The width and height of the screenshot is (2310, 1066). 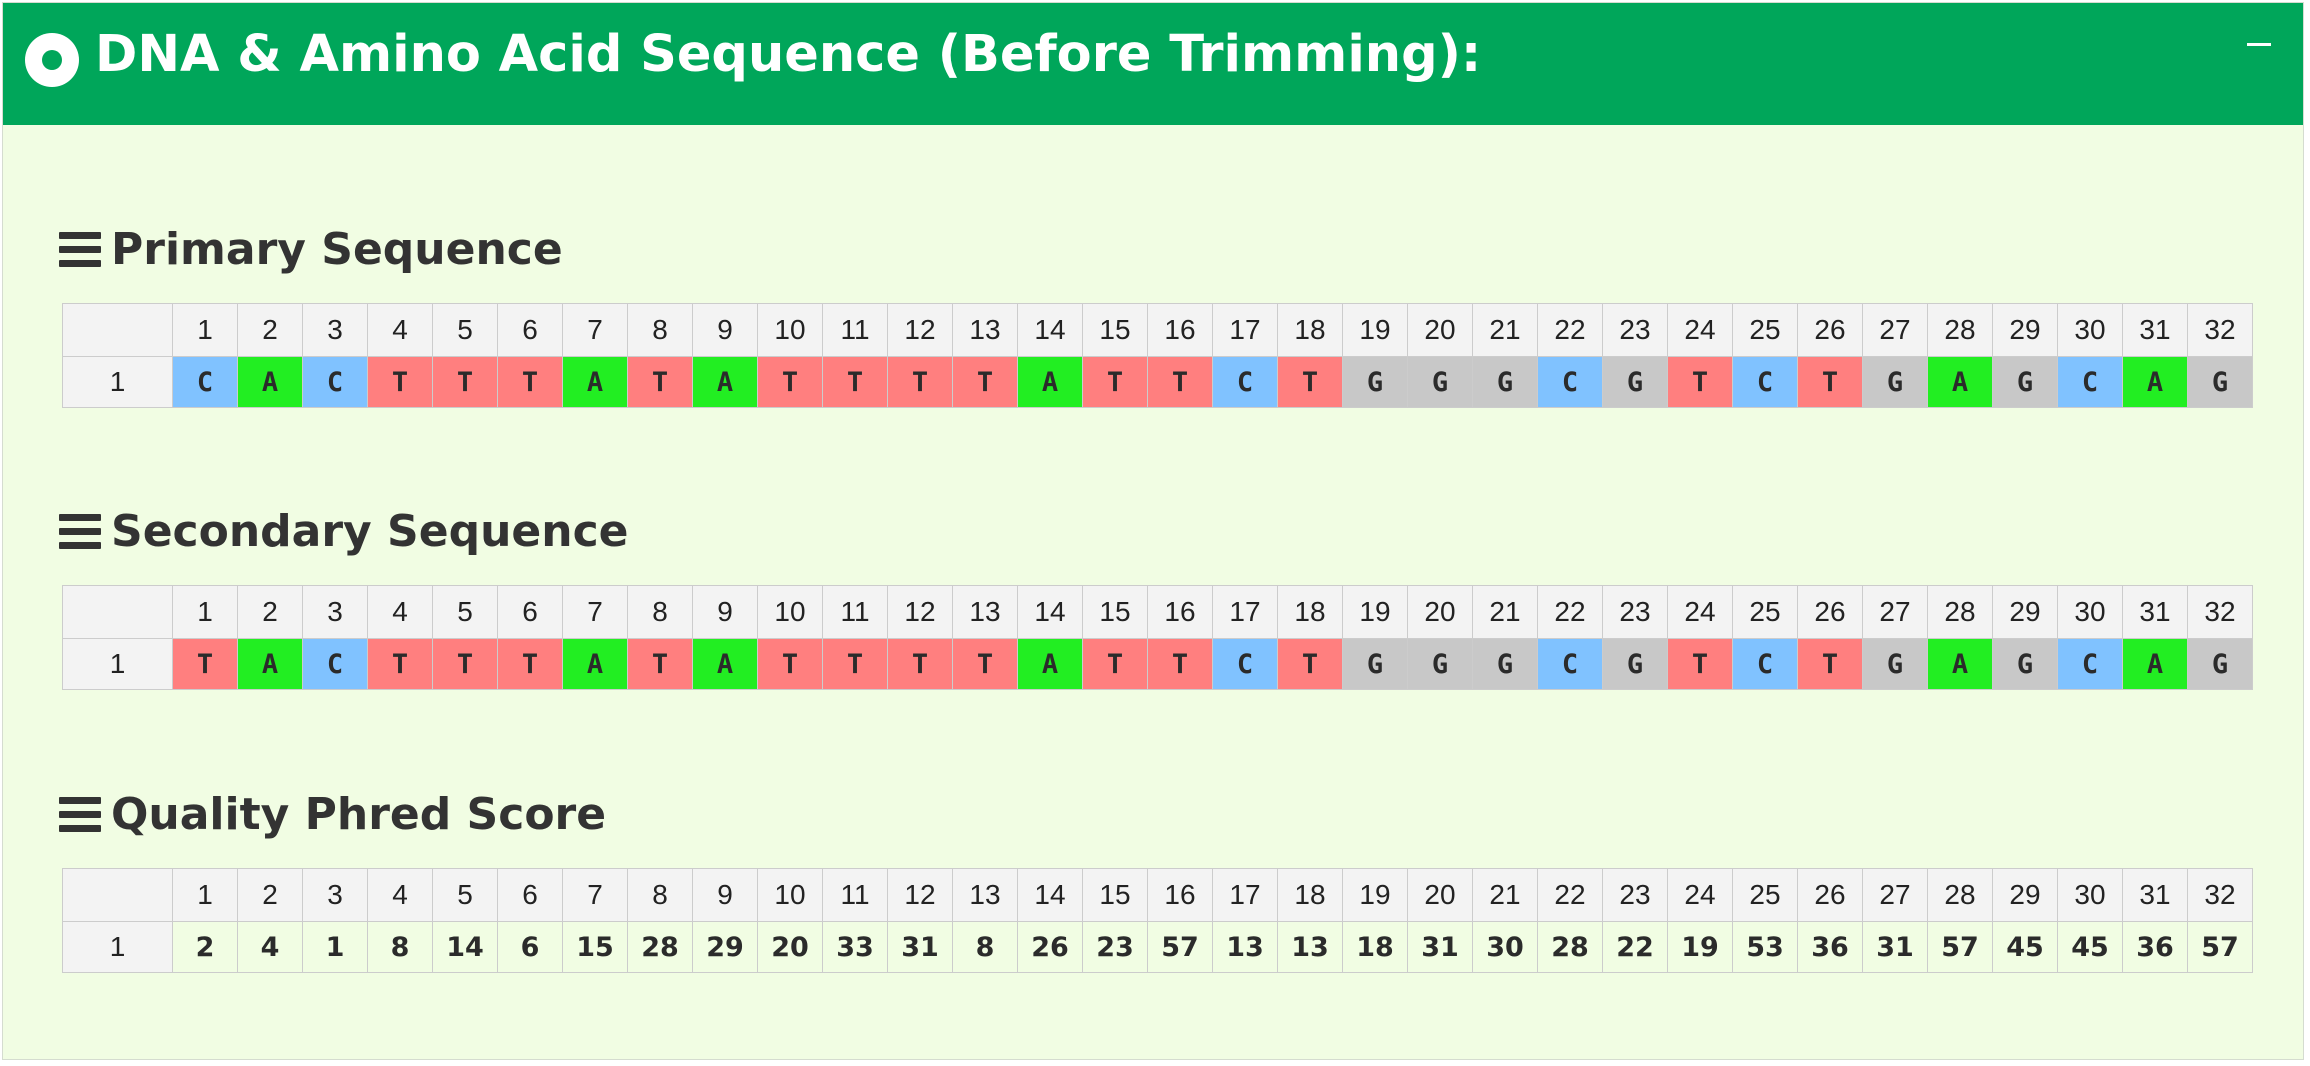 What do you see at coordinates (1115, 947) in the screenshot?
I see `score-cell: 23` at bounding box center [1115, 947].